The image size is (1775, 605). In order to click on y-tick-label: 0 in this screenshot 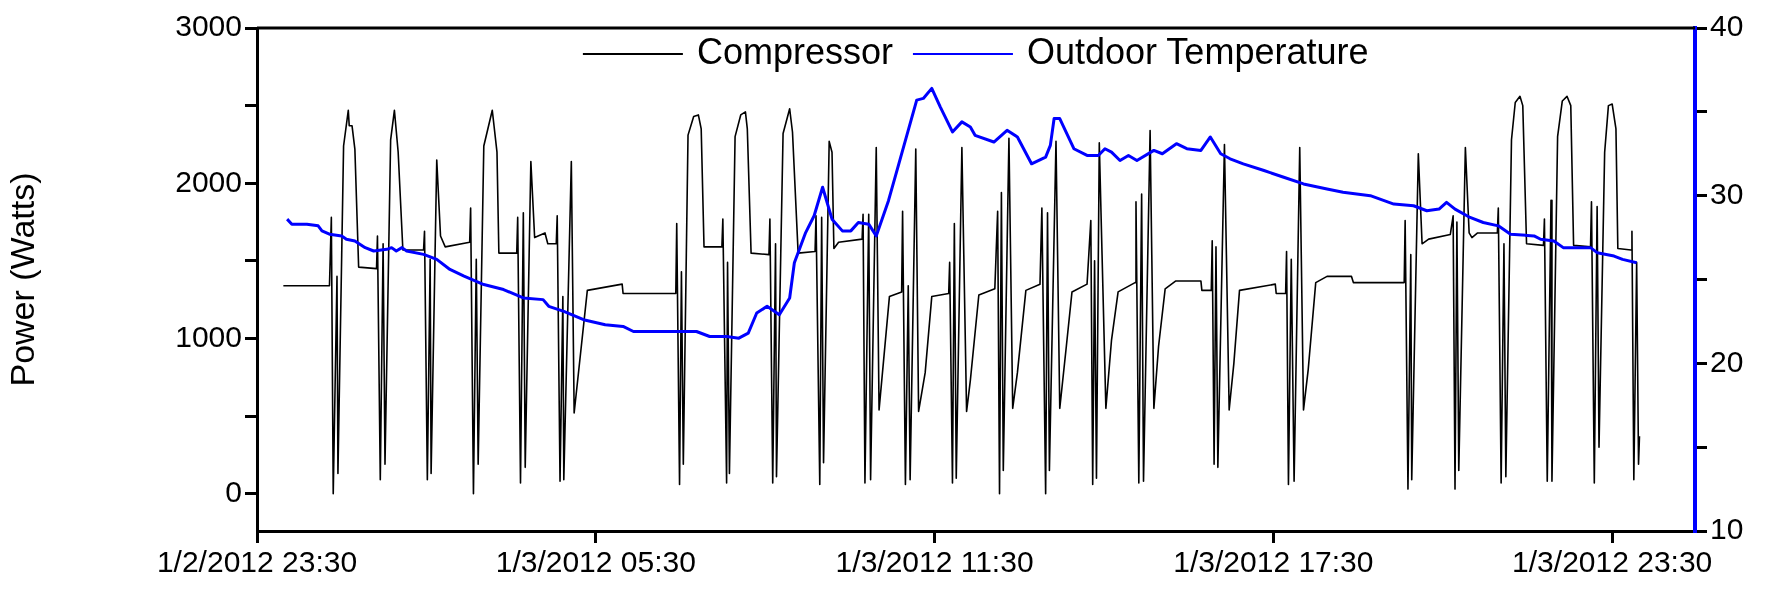, I will do `click(233, 492)`.